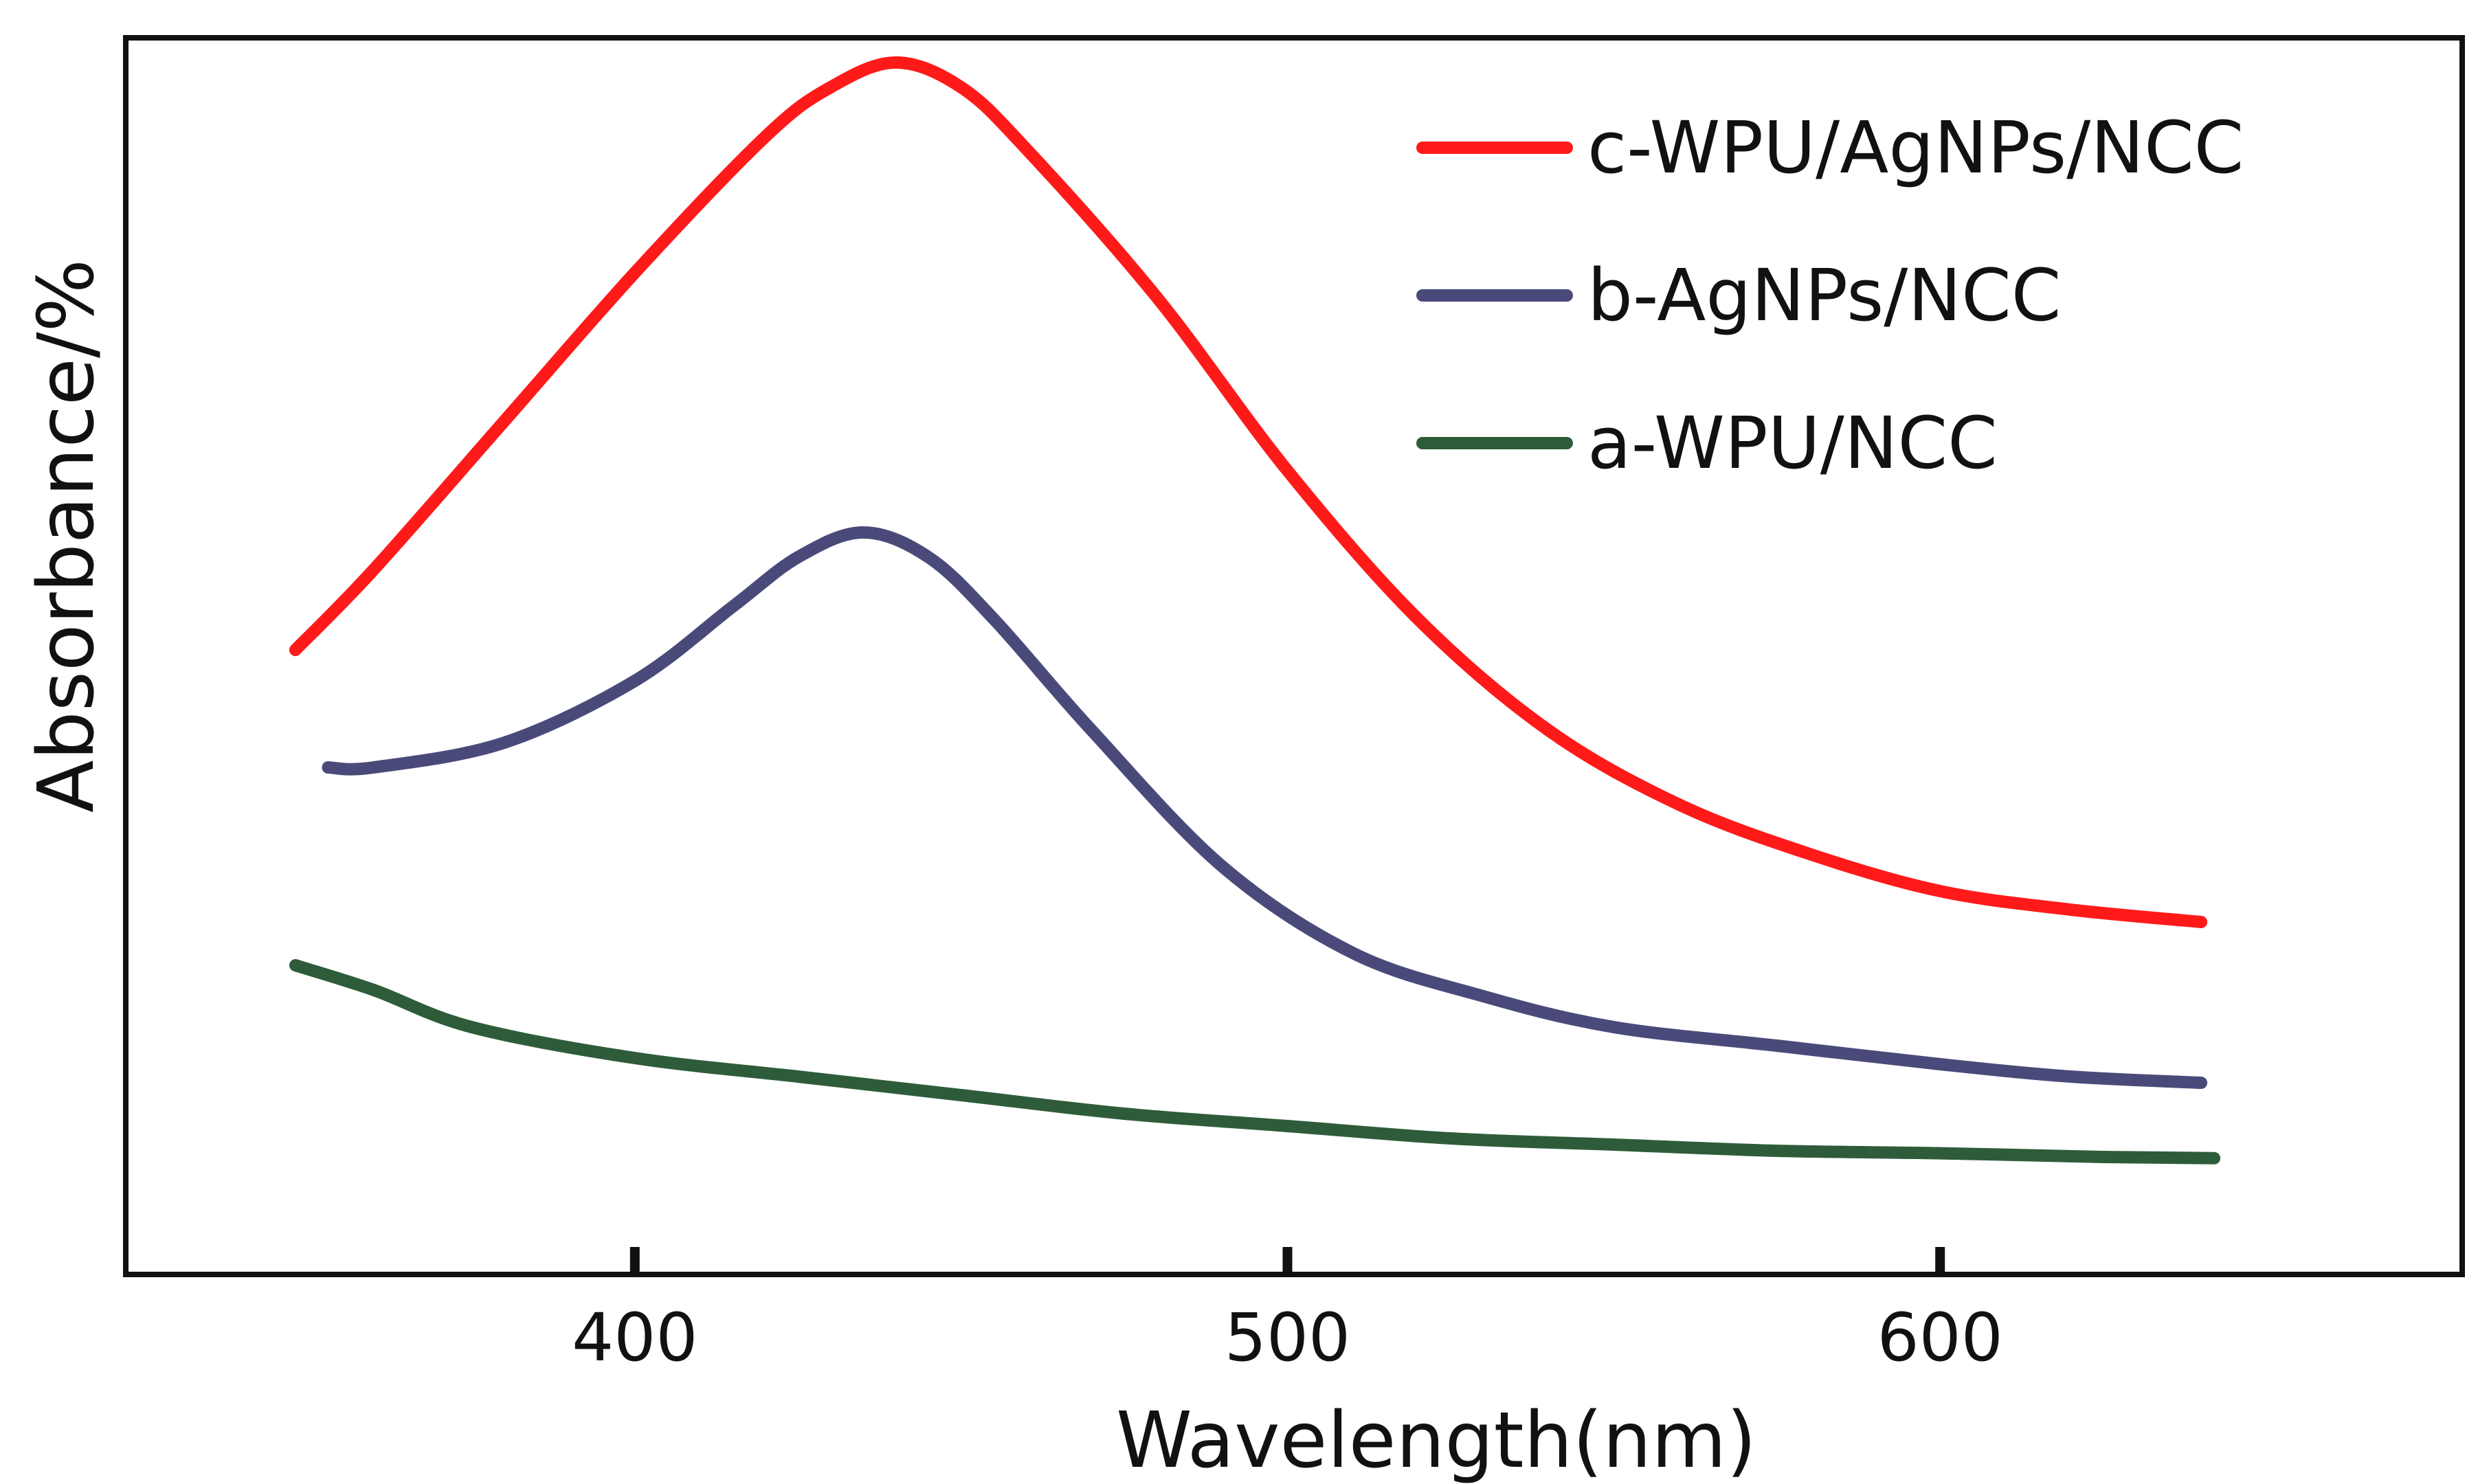 The width and height of the screenshot is (2489, 1484). I want to click on x-tick-label-600: 600, so click(1940, 1337).